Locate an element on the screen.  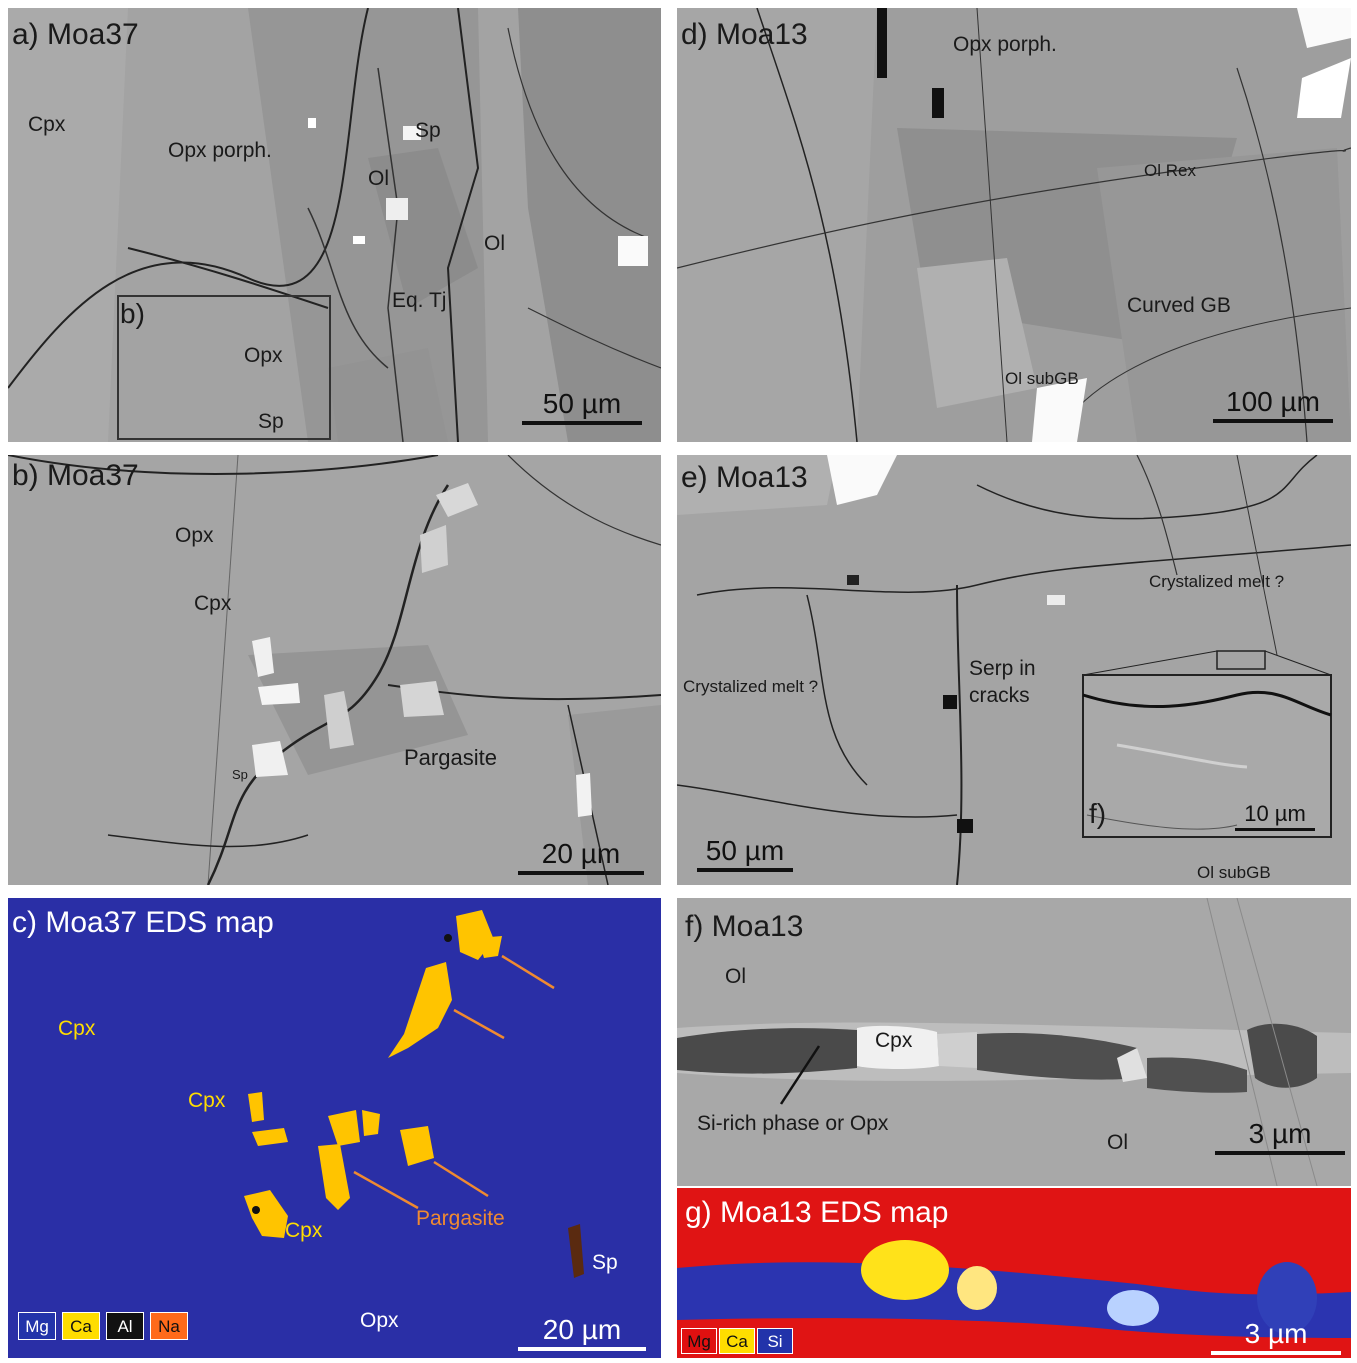
label-ol-rex: Ol Rex is located at coordinates (1170, 170).